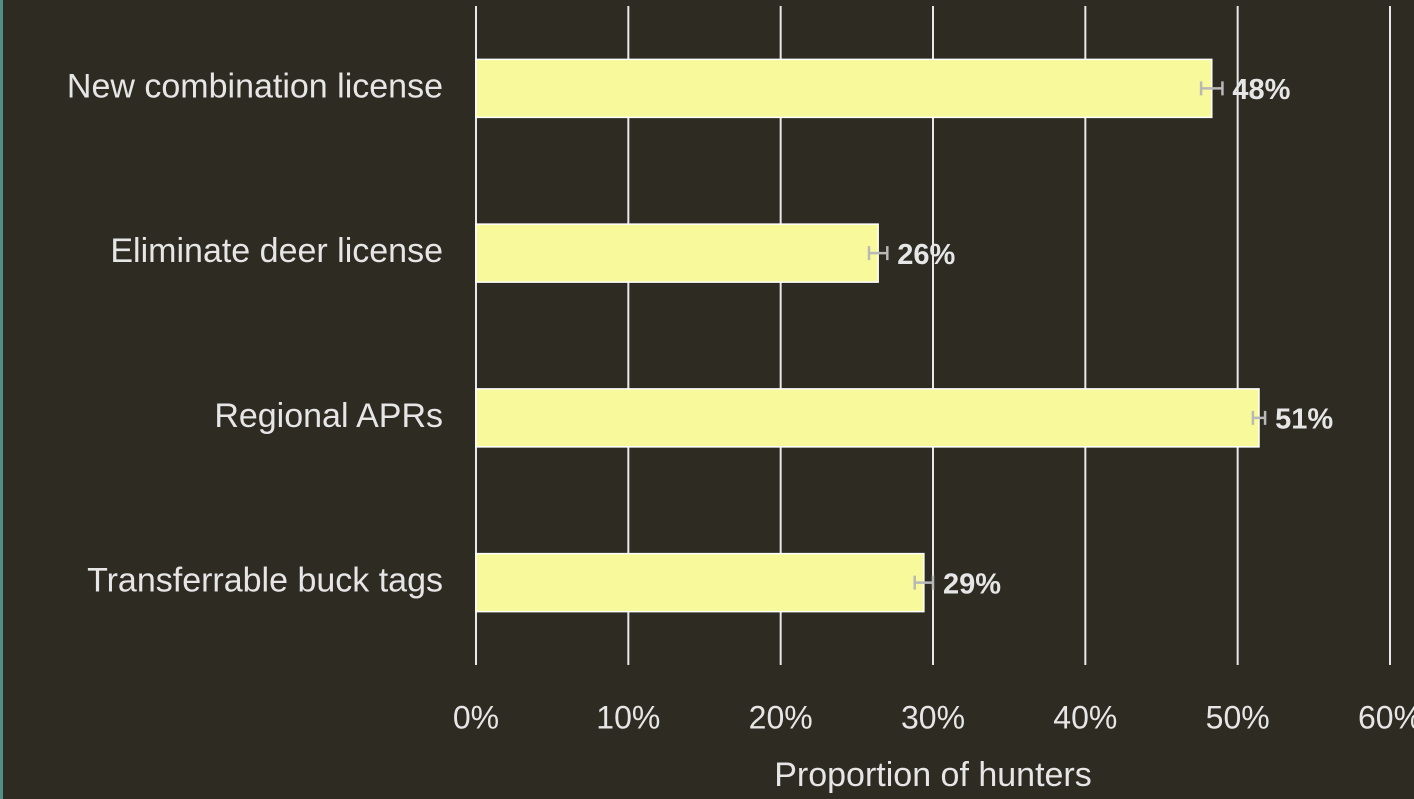 The width and height of the screenshot is (1414, 799). What do you see at coordinates (1304, 420) in the screenshot?
I see `value-label: 51%` at bounding box center [1304, 420].